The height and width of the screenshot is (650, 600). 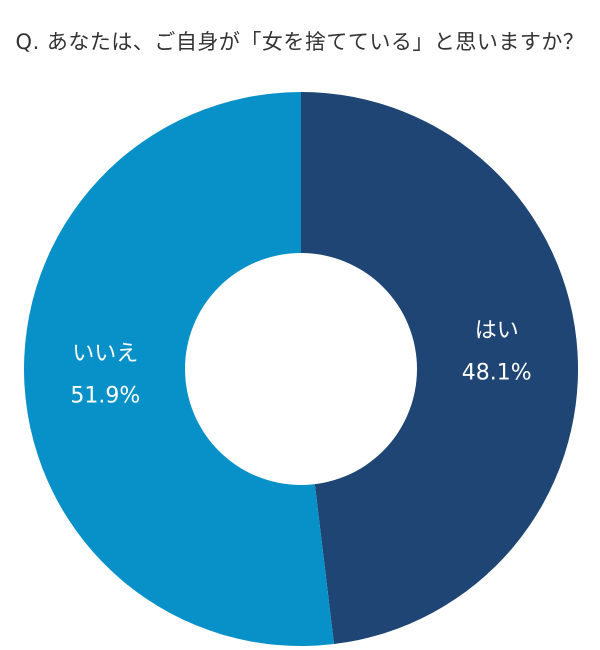 I want to click on slice-label-yes: はい, so click(x=497, y=330).